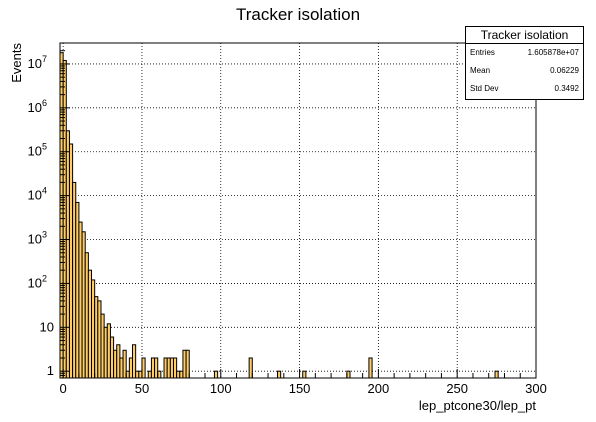 The height and width of the screenshot is (422, 596). What do you see at coordinates (37, 106) in the screenshot?
I see `y-tick-label: 10⁶` at bounding box center [37, 106].